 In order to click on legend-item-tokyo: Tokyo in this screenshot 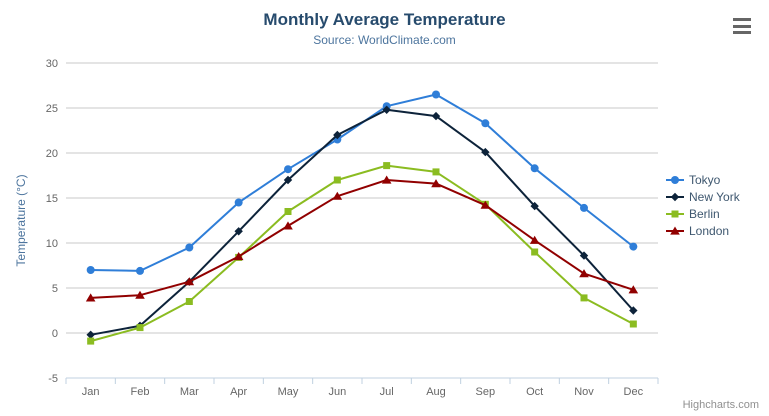, I will do `click(703, 180)`.